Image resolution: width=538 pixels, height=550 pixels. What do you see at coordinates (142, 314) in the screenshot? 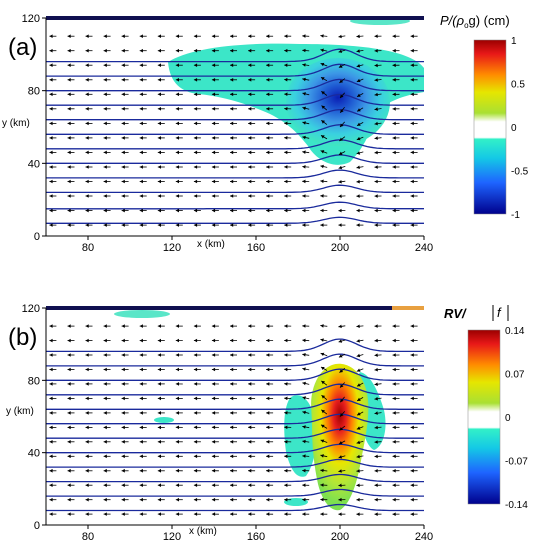
I see `panel-b-neg-patch-top` at bounding box center [142, 314].